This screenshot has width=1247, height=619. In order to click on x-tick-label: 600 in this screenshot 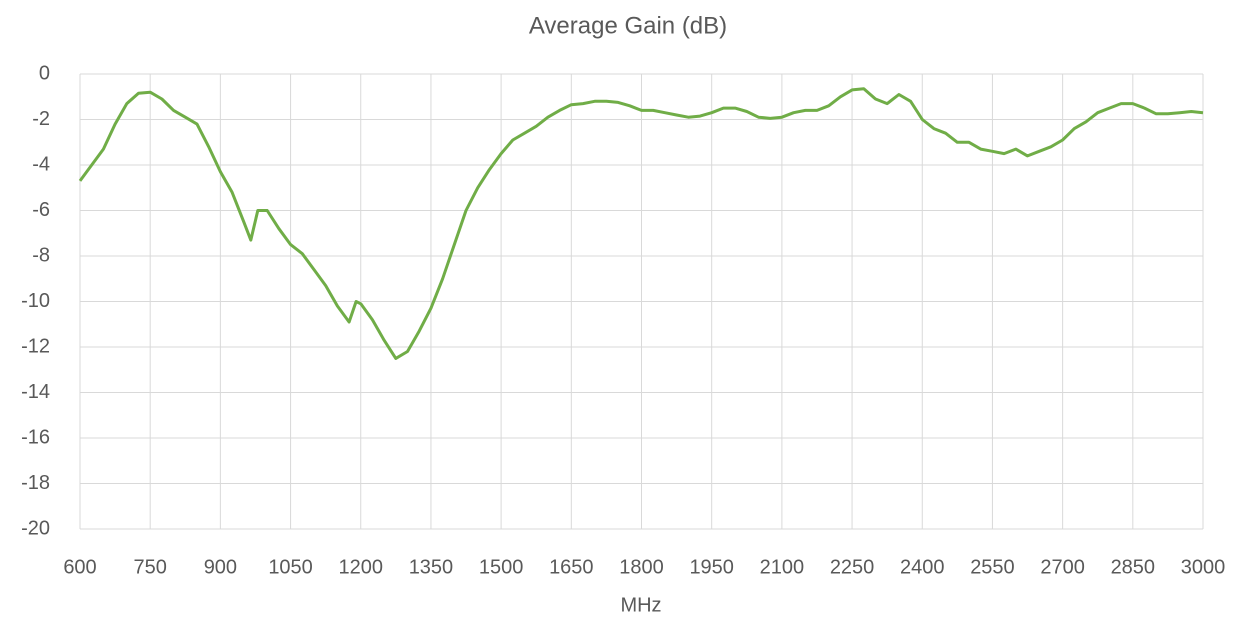, I will do `click(79, 567)`.